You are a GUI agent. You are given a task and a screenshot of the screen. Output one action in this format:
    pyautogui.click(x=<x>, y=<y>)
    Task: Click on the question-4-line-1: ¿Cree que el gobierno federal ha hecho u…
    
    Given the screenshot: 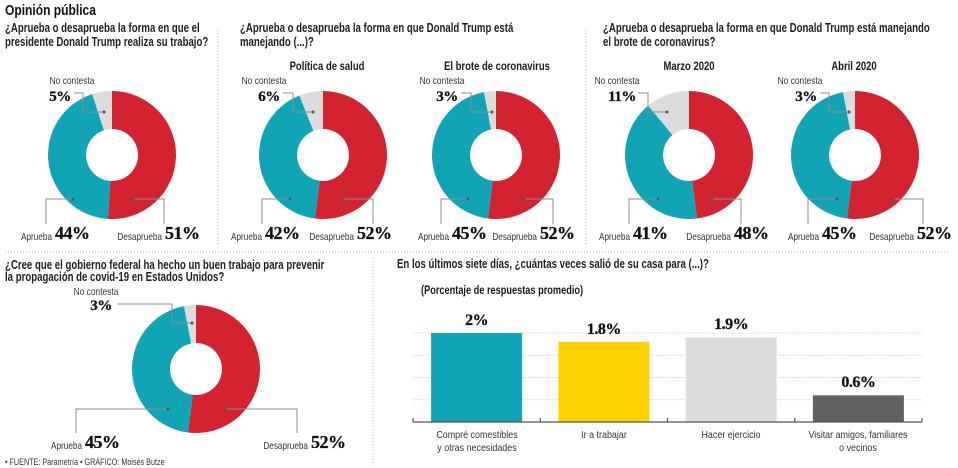 What is the action you would take?
    pyautogui.click(x=165, y=265)
    